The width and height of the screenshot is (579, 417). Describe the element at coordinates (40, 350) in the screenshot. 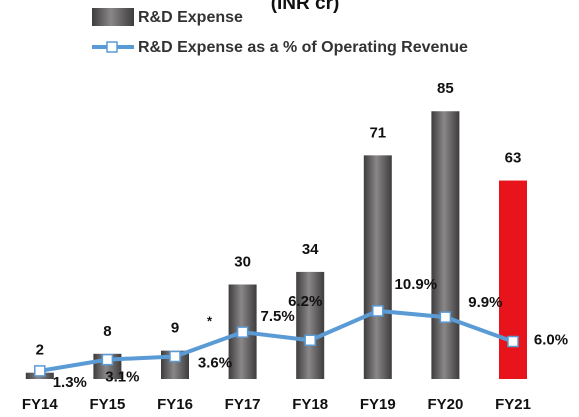

I see `bar-value-label: 2` at that location.